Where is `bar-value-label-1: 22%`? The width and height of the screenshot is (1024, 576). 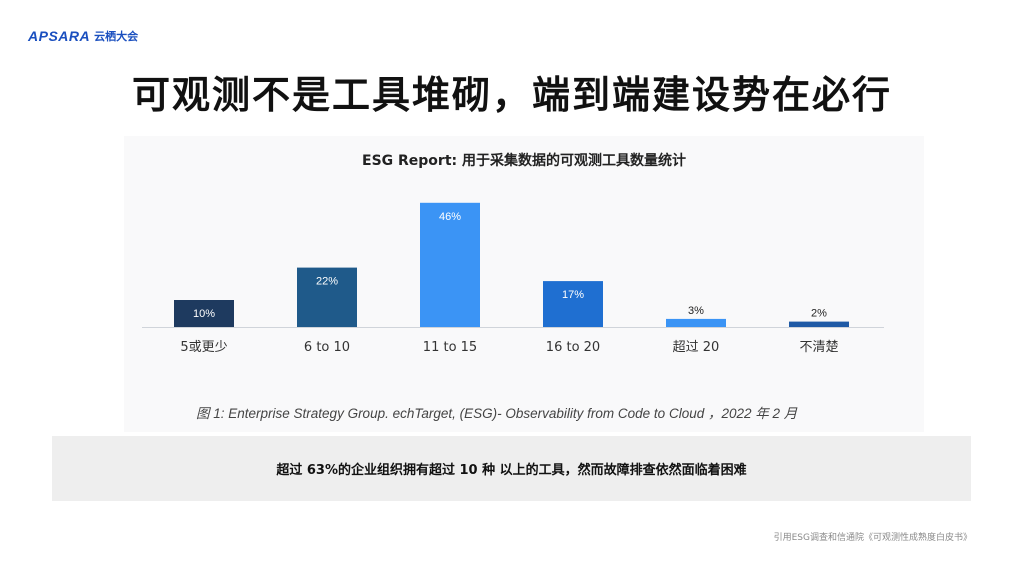 bar-value-label-1: 22% is located at coordinates (327, 282).